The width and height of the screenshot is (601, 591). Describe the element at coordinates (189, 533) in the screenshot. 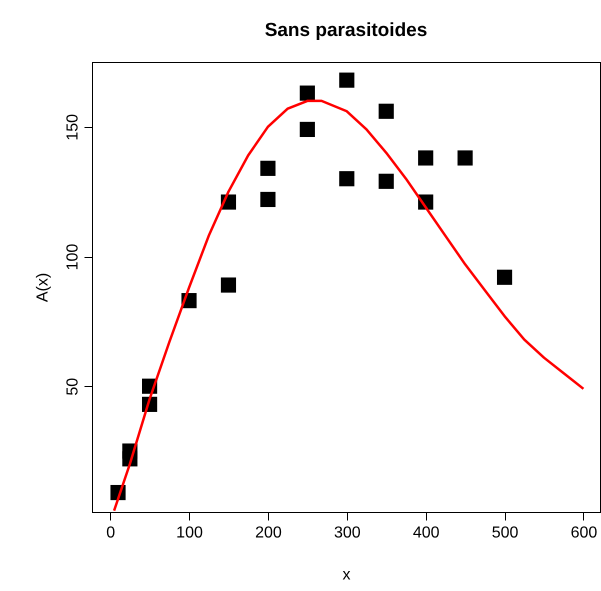

I see `x-tick-label: 100` at that location.